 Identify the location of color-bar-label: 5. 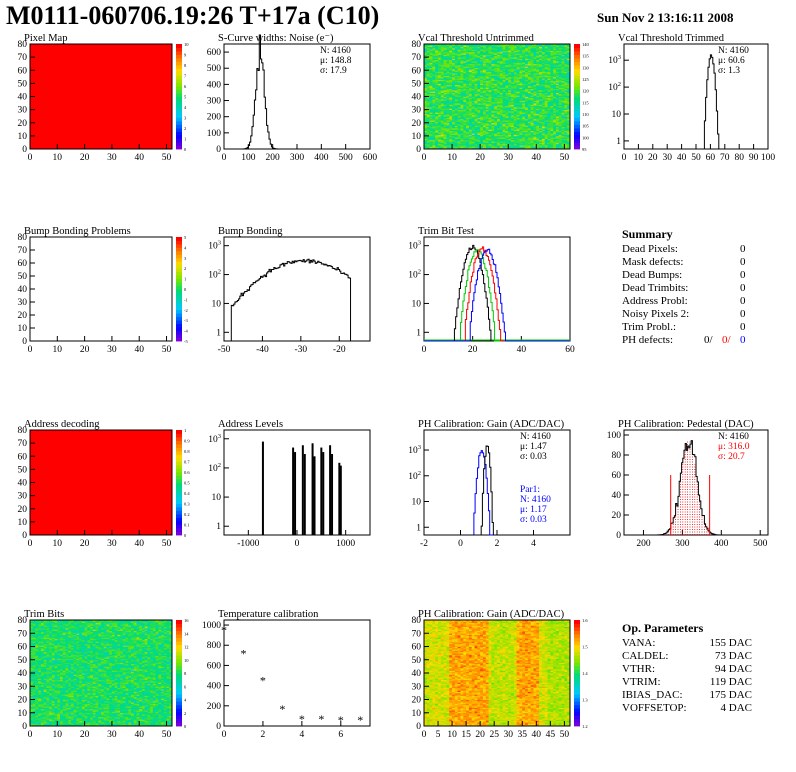
(185, 237).